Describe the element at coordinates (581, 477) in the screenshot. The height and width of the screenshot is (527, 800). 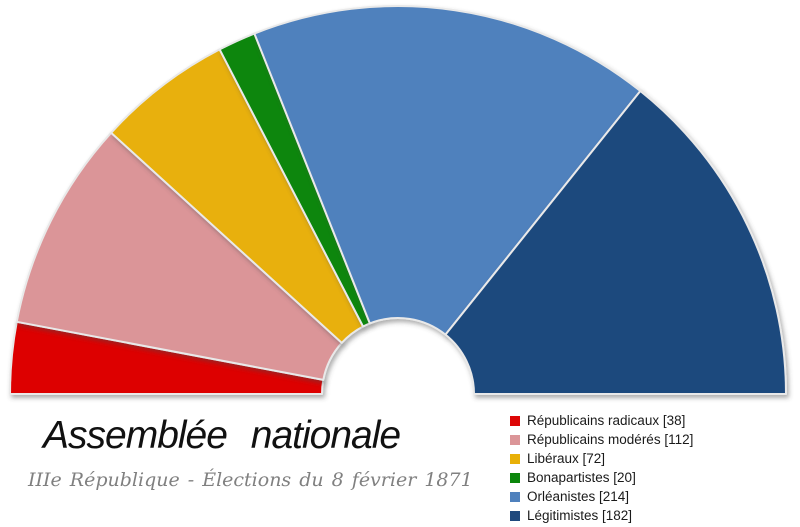
I see `legend-label: Bonapartistes [20]` at that location.